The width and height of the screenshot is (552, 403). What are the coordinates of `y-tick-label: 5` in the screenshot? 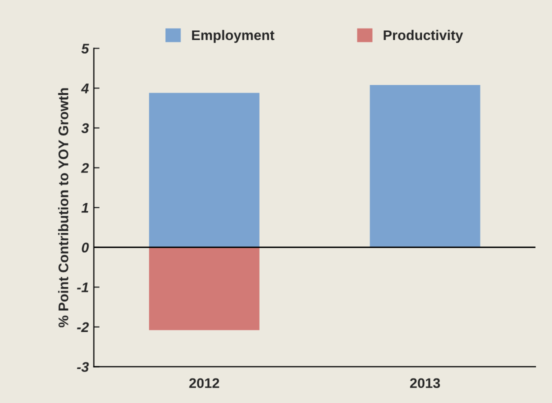 It's located at (85, 49).